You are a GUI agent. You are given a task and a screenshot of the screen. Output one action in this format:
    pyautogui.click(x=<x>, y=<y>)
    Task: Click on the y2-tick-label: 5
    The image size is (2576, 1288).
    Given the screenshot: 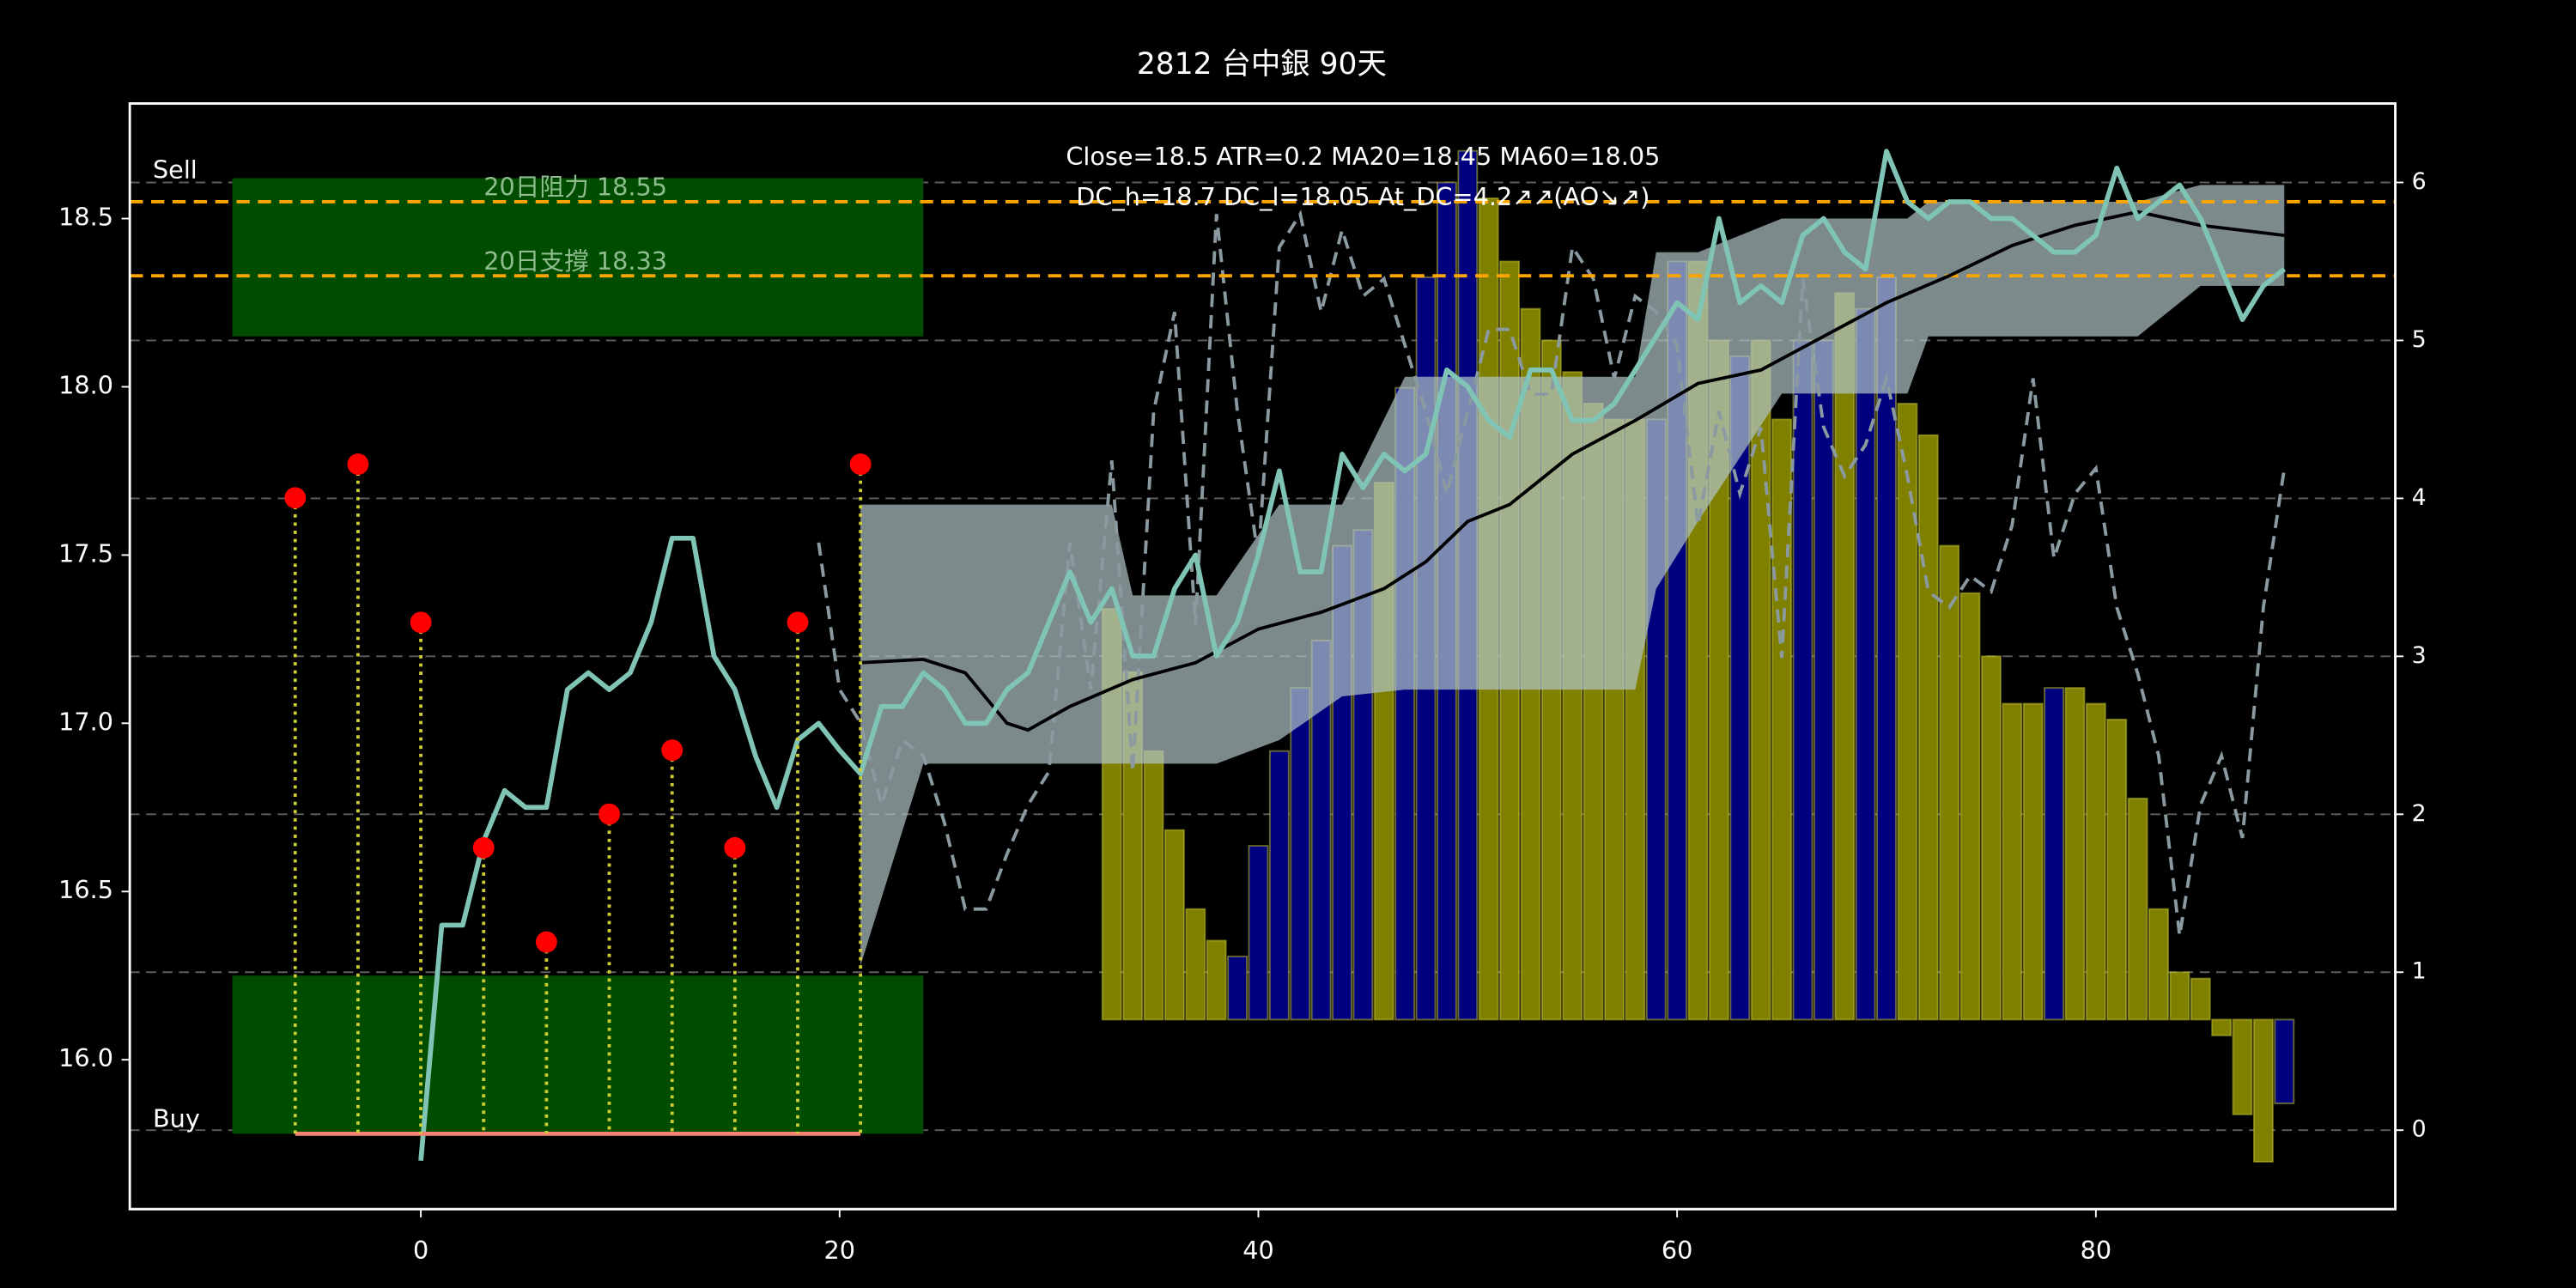 What is the action you would take?
    pyautogui.click(x=2419, y=339)
    